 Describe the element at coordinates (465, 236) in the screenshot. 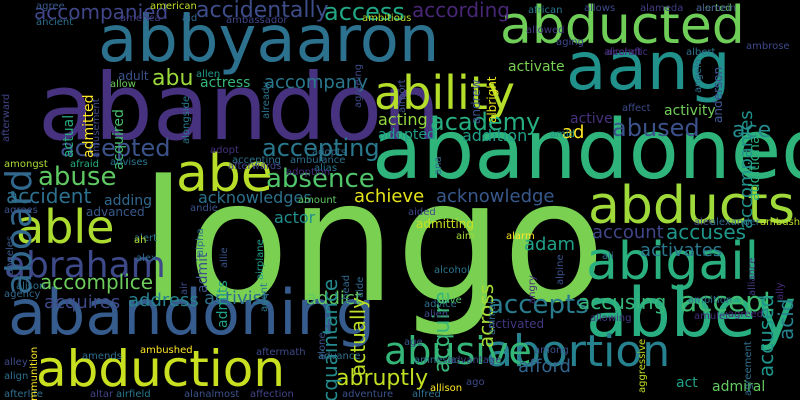

I see `cloud-word: aim` at that location.